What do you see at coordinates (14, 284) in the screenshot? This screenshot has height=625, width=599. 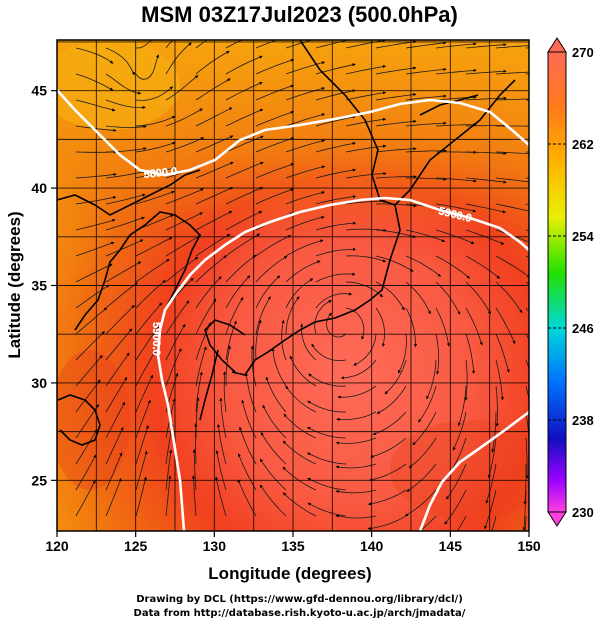 I see `y-axis-label: Latitude (degrees)` at bounding box center [14, 284].